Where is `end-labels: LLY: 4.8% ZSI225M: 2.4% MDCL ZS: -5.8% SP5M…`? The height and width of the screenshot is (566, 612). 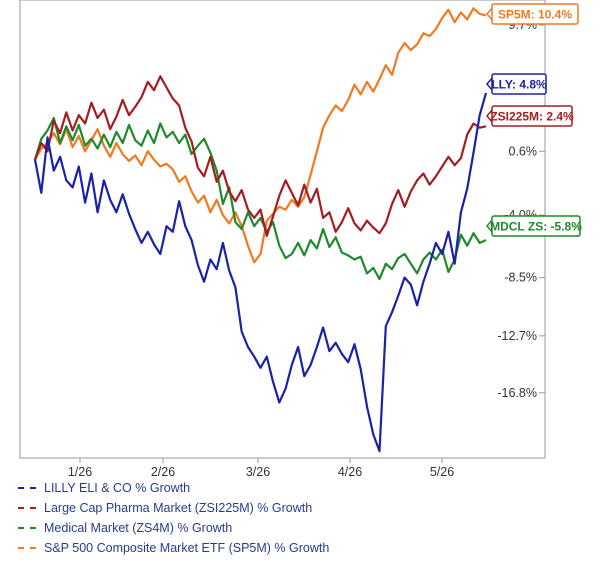
end-labels: LLY: 4.8% ZSI225M: 2.4% MDCL ZS: -5.8% SP5M… is located at coordinates (534, 120).